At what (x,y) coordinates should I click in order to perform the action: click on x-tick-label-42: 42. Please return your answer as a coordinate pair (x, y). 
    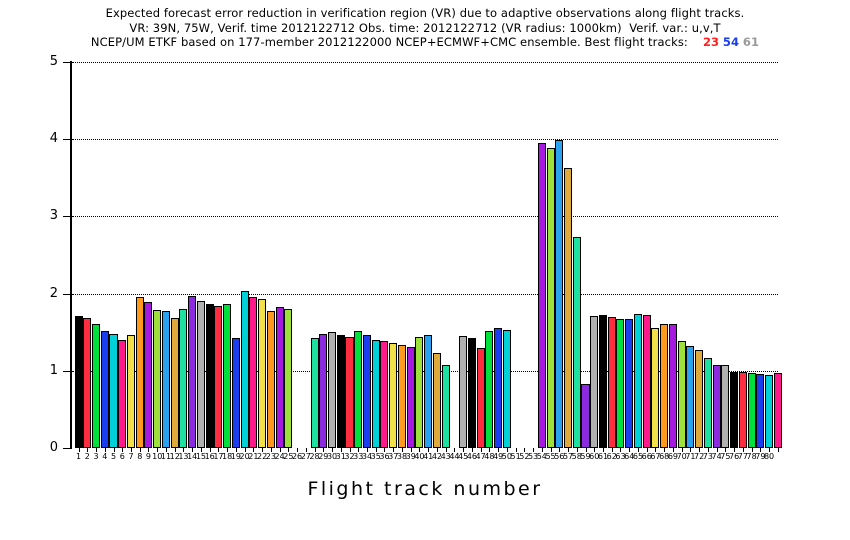
    Looking at the image, I should click on (437, 456).